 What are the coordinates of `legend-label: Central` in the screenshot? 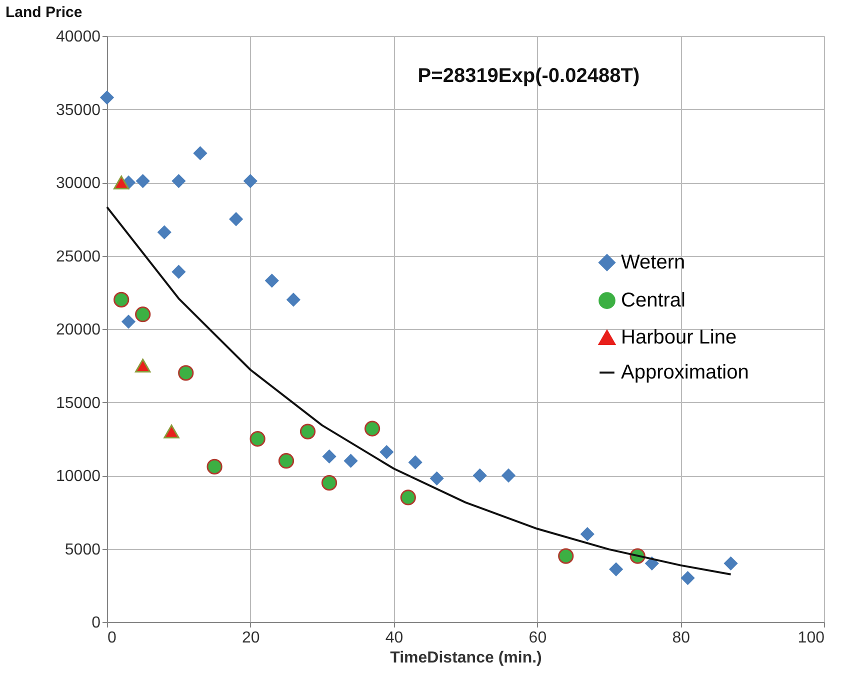 It's located at (653, 301).